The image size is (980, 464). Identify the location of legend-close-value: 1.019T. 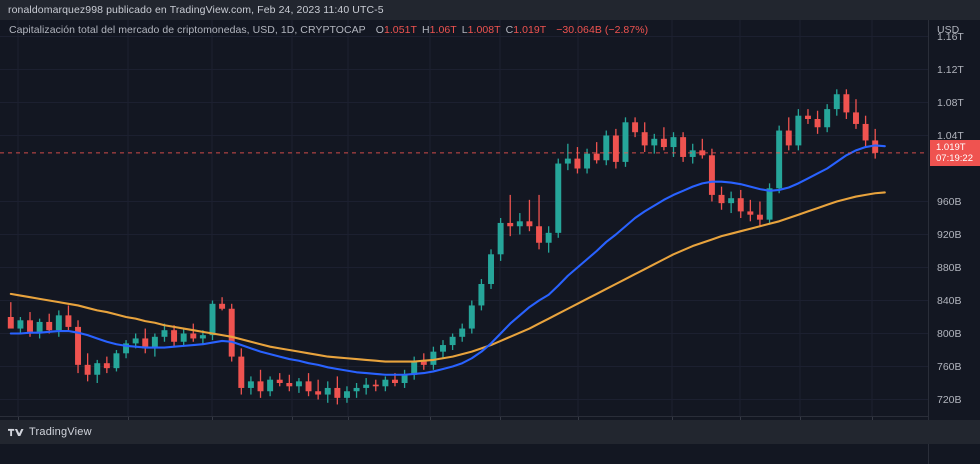
(530, 30).